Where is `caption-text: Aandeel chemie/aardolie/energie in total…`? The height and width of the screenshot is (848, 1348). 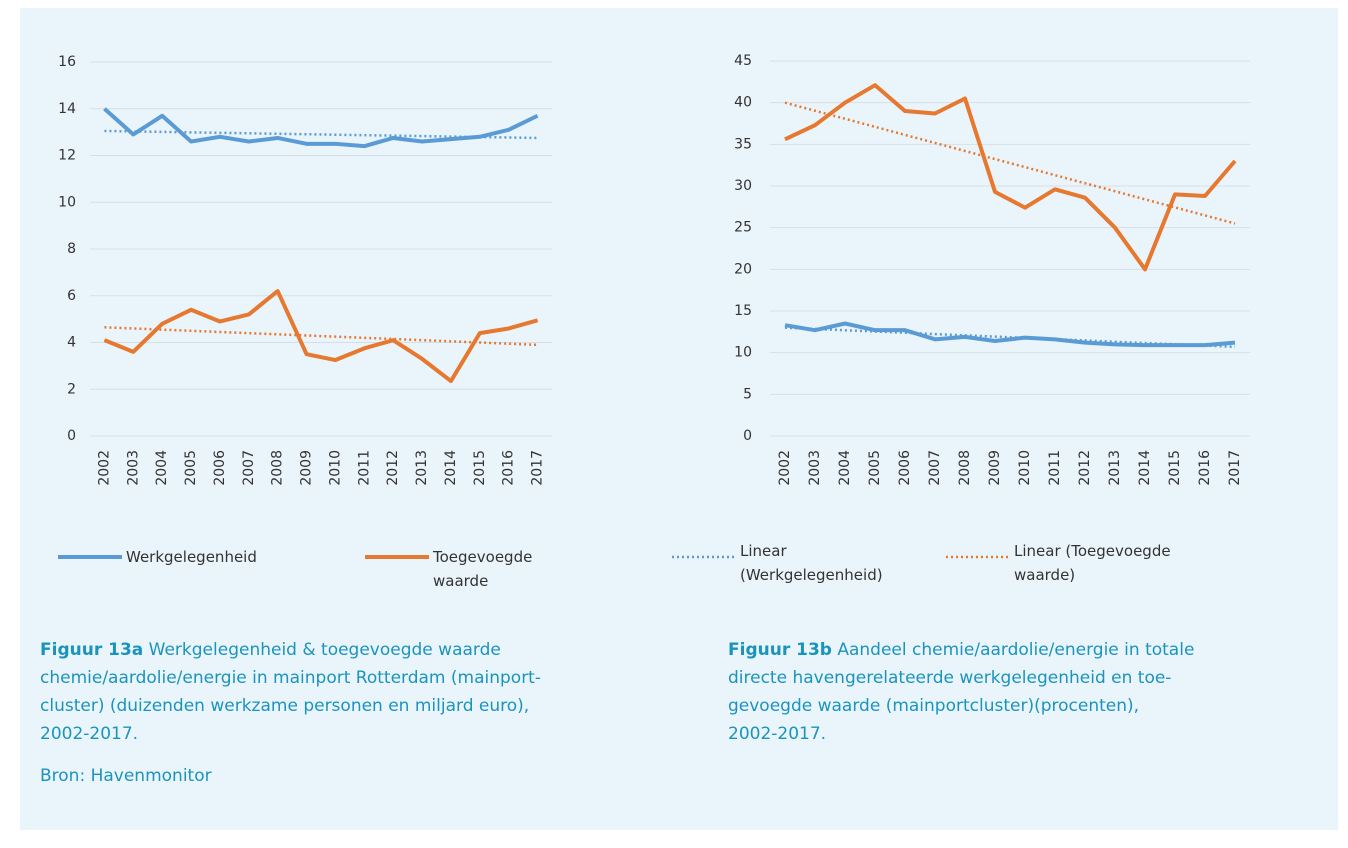 caption-text: Aandeel chemie/aardolie/energie in total… is located at coordinates (1013, 650).